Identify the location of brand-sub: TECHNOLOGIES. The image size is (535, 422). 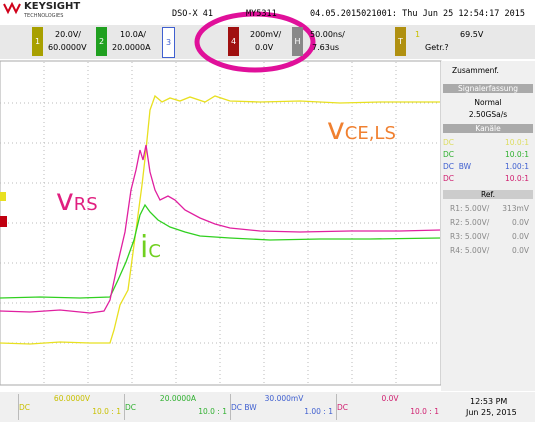
(44, 16).